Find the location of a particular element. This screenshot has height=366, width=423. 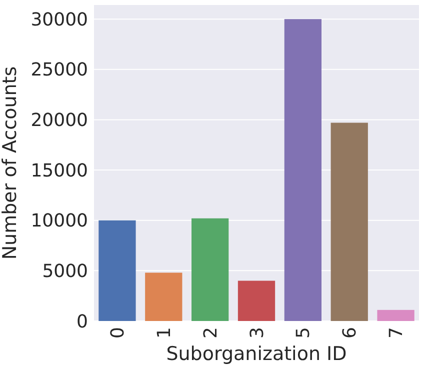

y-tick-label: 5000 is located at coordinates (65, 271).